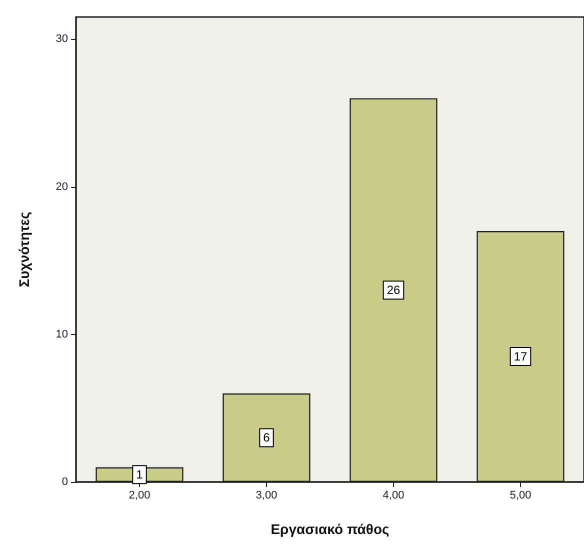  Describe the element at coordinates (521, 357) in the screenshot. I see `data-label: 17` at that location.